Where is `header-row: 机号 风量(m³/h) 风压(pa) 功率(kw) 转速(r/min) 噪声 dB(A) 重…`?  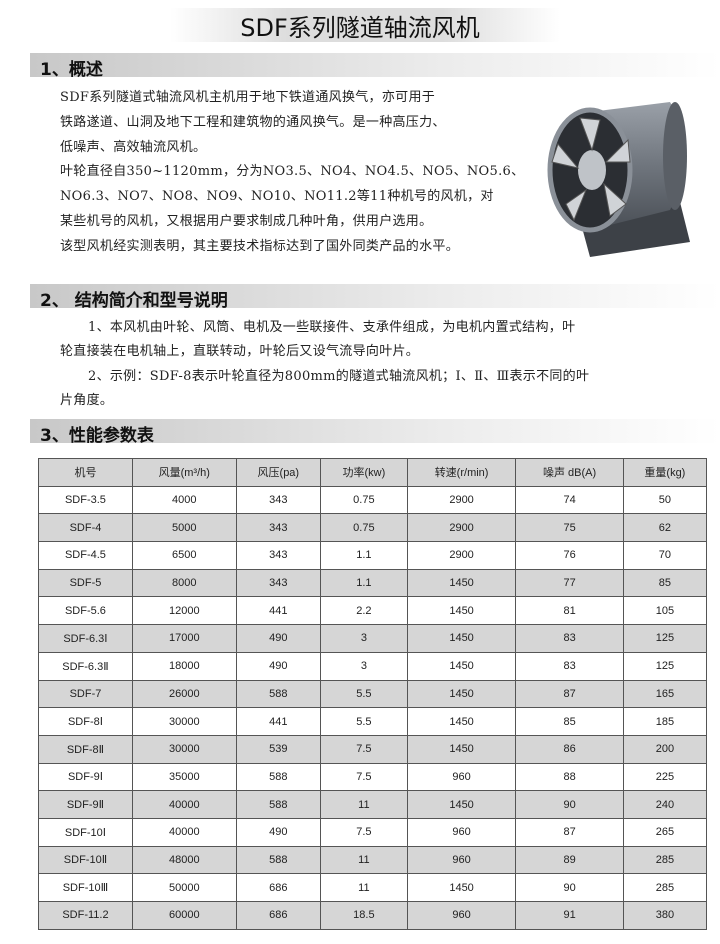
header-row: 机号 风量(m³/h) 风压(pa) 功率(kw) 转速(r/min) 噪声 dB(A) 重… is located at coordinates (373, 472).